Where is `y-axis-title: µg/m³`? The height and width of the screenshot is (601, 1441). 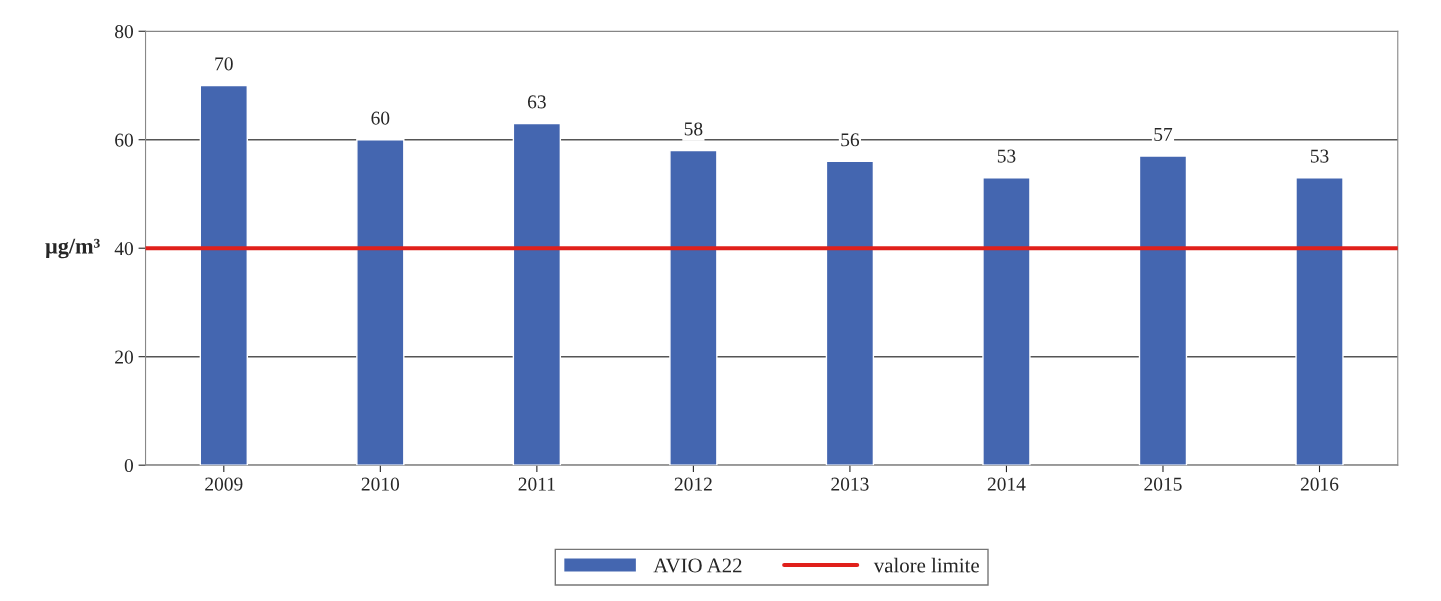 y-axis-title: µg/m³ is located at coordinates (72, 248).